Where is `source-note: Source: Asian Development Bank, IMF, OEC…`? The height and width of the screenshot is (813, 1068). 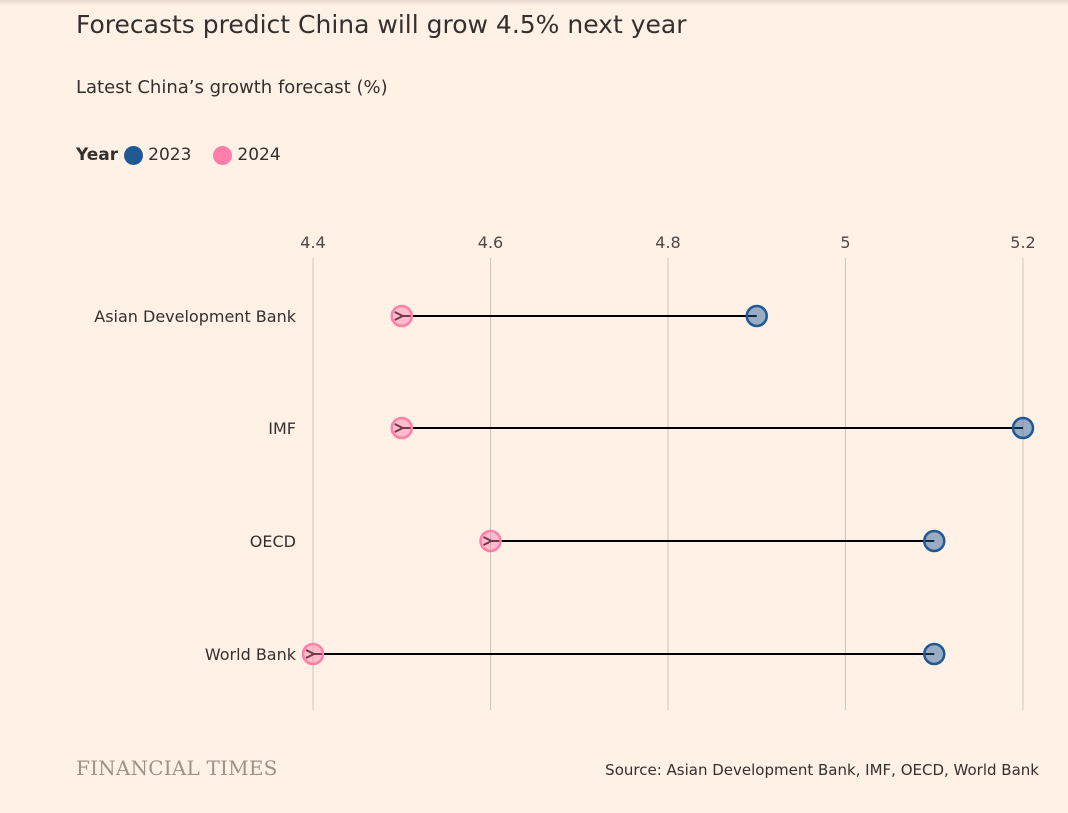
source-note: Source: Asian Development Bank, IMF, OEC… is located at coordinates (822, 770).